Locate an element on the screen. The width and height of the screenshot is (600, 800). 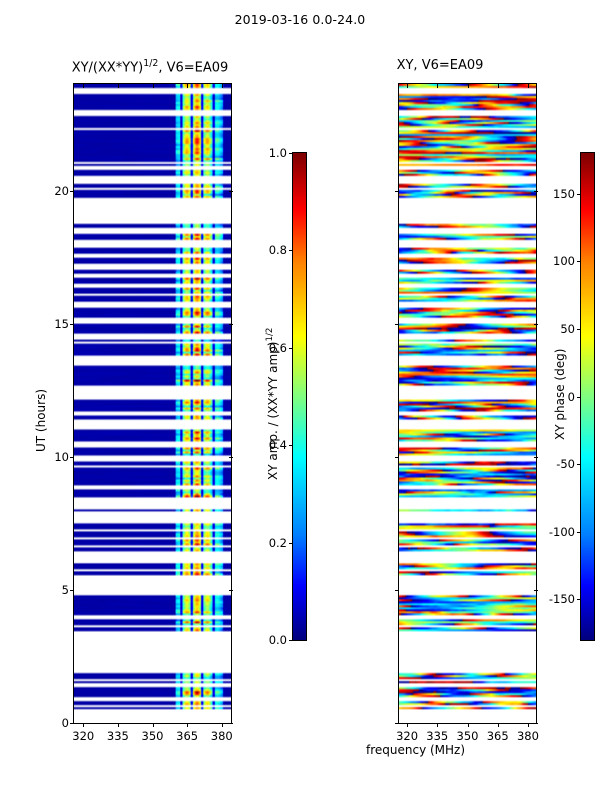
left-colorbar-tick-label: 0.4 is located at coordinates (277, 445).